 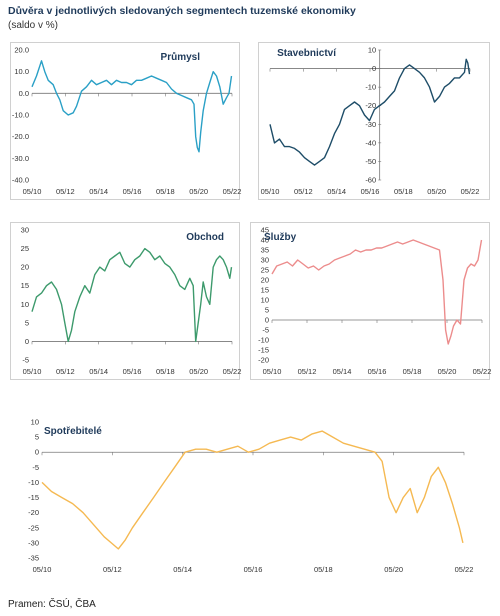 What do you see at coordinates (265, 240) in the screenshot?
I see `y-tick-label: 40` at bounding box center [265, 240].